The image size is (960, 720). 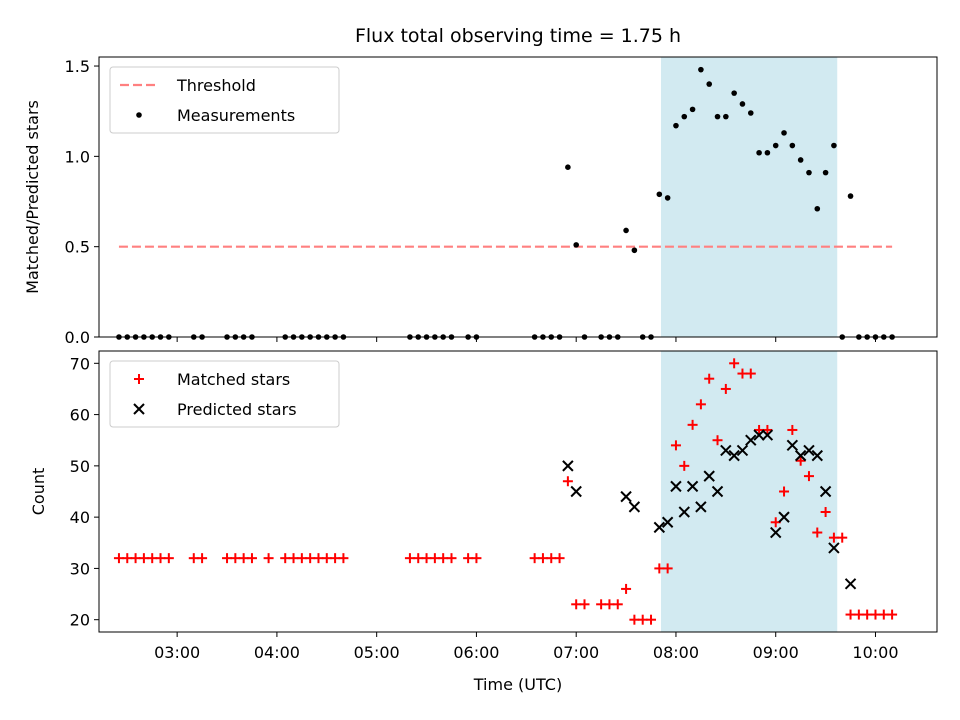 I want to click on y-axis-label: Matched/Predicted stars, so click(x=32, y=197).